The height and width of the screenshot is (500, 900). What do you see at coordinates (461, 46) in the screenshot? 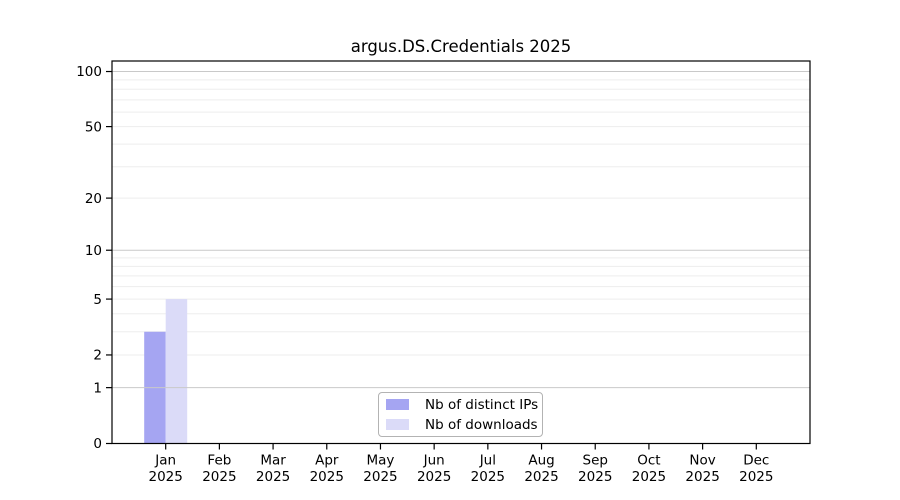
I see `chart-title: argus.DS.Credentials 2025` at bounding box center [461, 46].